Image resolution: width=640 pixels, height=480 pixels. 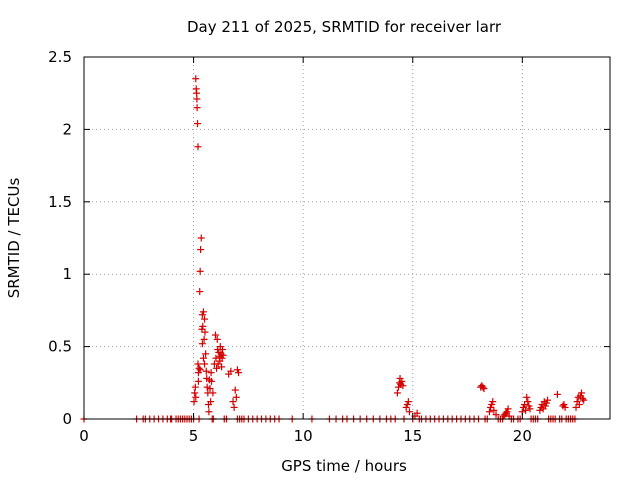 I want to click on x-tick-label: 0, so click(x=84, y=436).